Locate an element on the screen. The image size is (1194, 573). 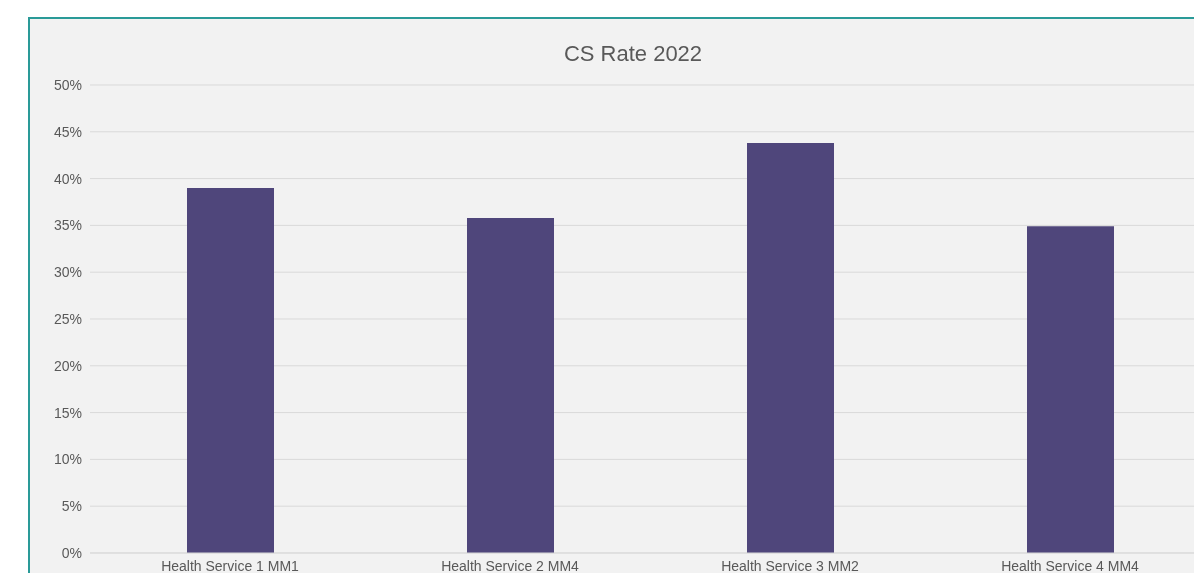
y-tick-label: 30% is located at coordinates (67, 272).